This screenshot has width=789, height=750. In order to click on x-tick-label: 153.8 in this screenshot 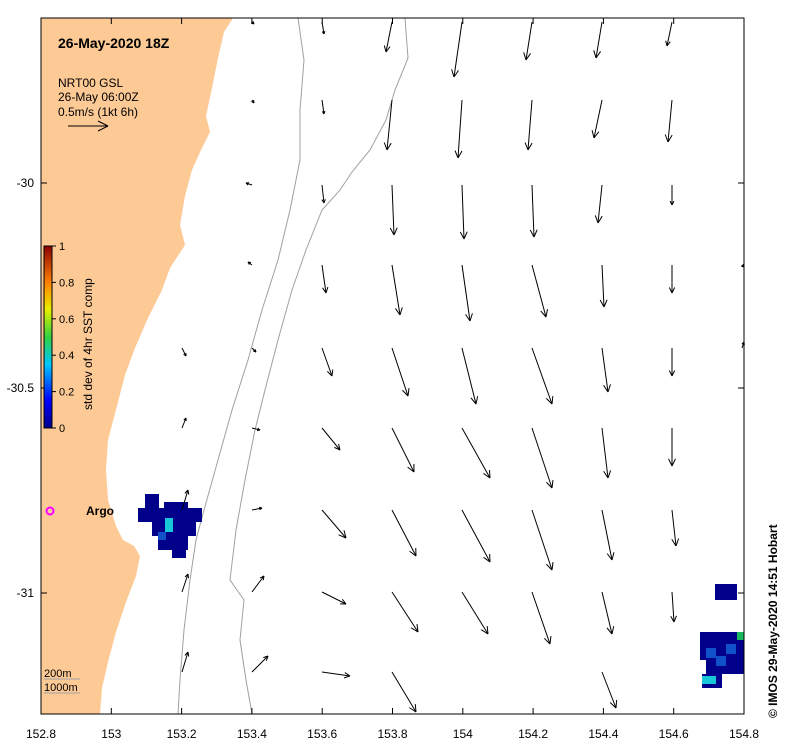, I will do `click(392, 734)`.